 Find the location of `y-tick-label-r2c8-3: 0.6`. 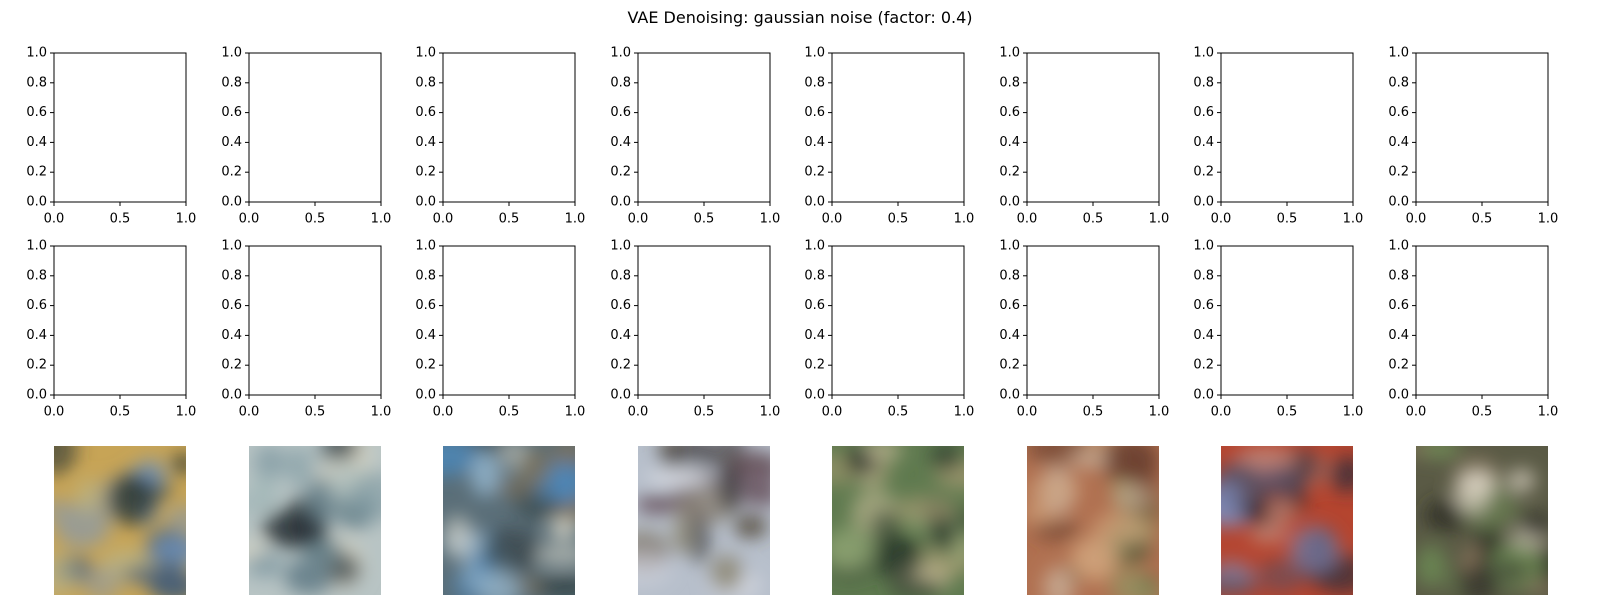

y-tick-label-r2c8-3: 0.6 is located at coordinates (1398, 305).